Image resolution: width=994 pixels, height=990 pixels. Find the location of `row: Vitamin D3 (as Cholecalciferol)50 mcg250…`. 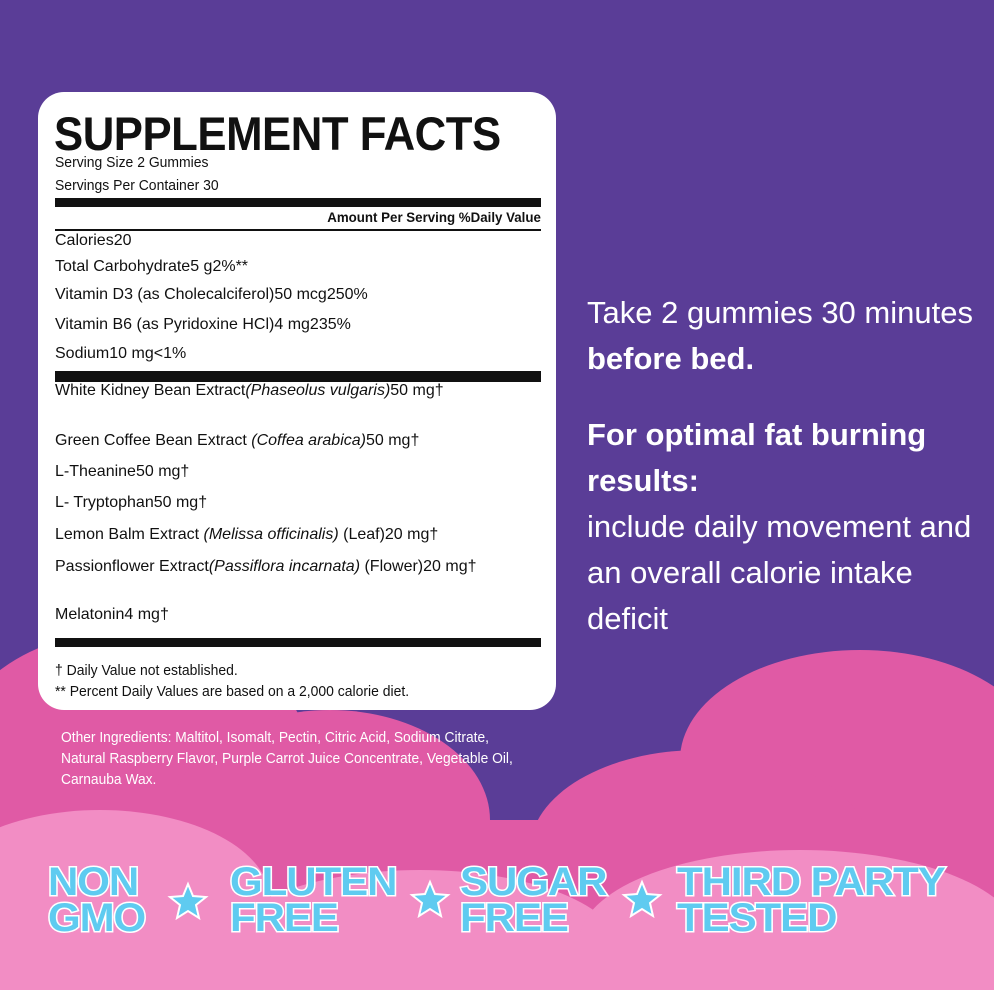

row: Vitamin D3 (as Cholecalciferol)50 mcg250… is located at coordinates (298, 301).